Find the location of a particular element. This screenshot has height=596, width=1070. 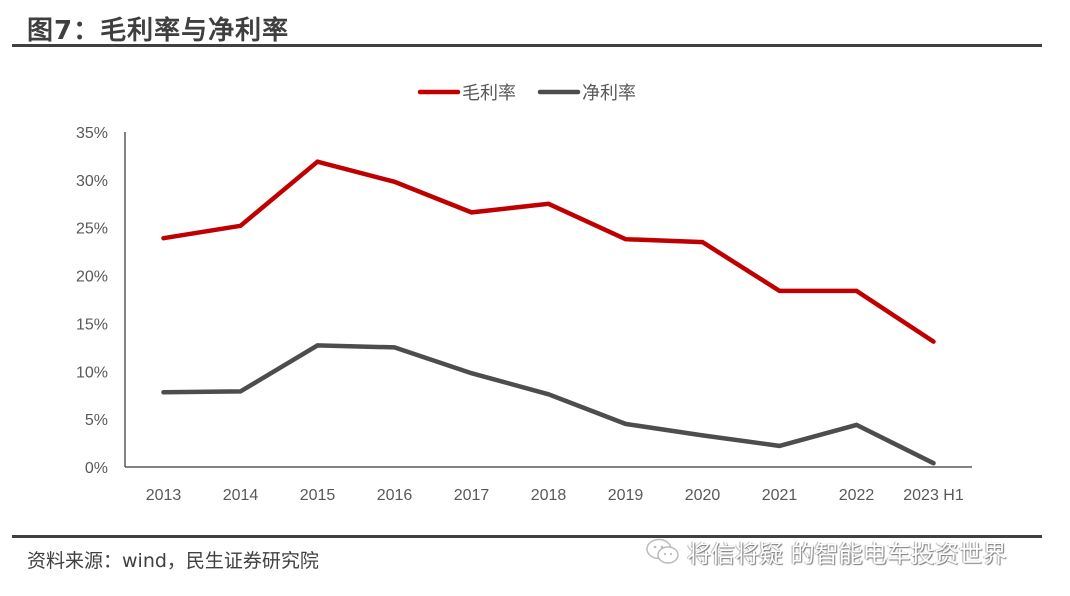

title-divider is located at coordinates (527, 45).